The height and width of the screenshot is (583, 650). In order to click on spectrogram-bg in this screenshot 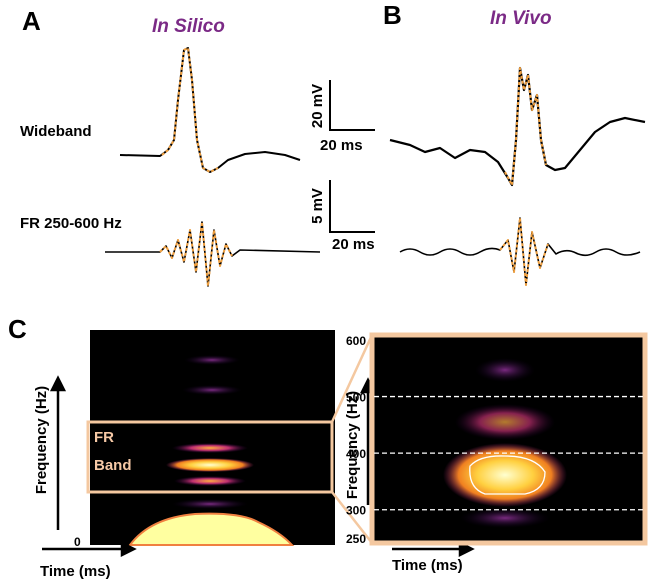, I will do `click(212, 437)`.